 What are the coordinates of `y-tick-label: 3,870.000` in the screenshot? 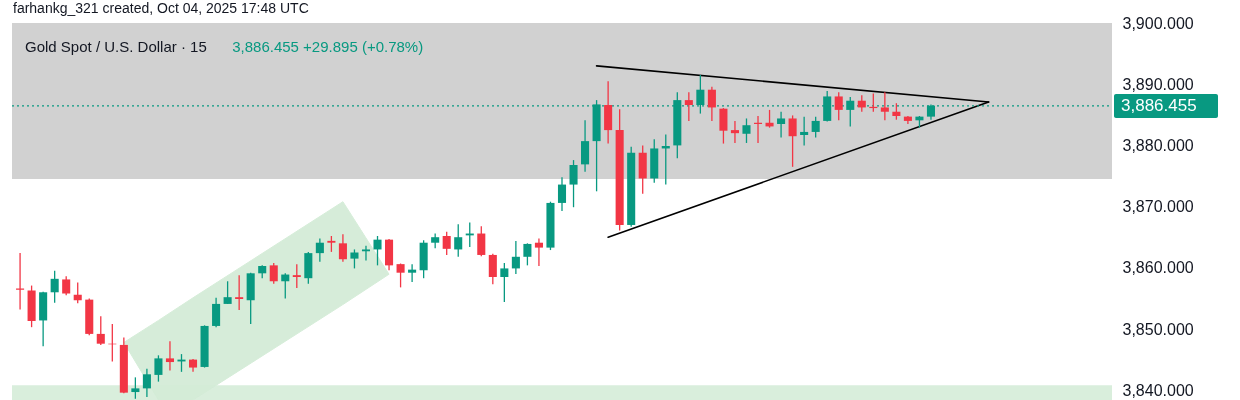 It's located at (1158, 207).